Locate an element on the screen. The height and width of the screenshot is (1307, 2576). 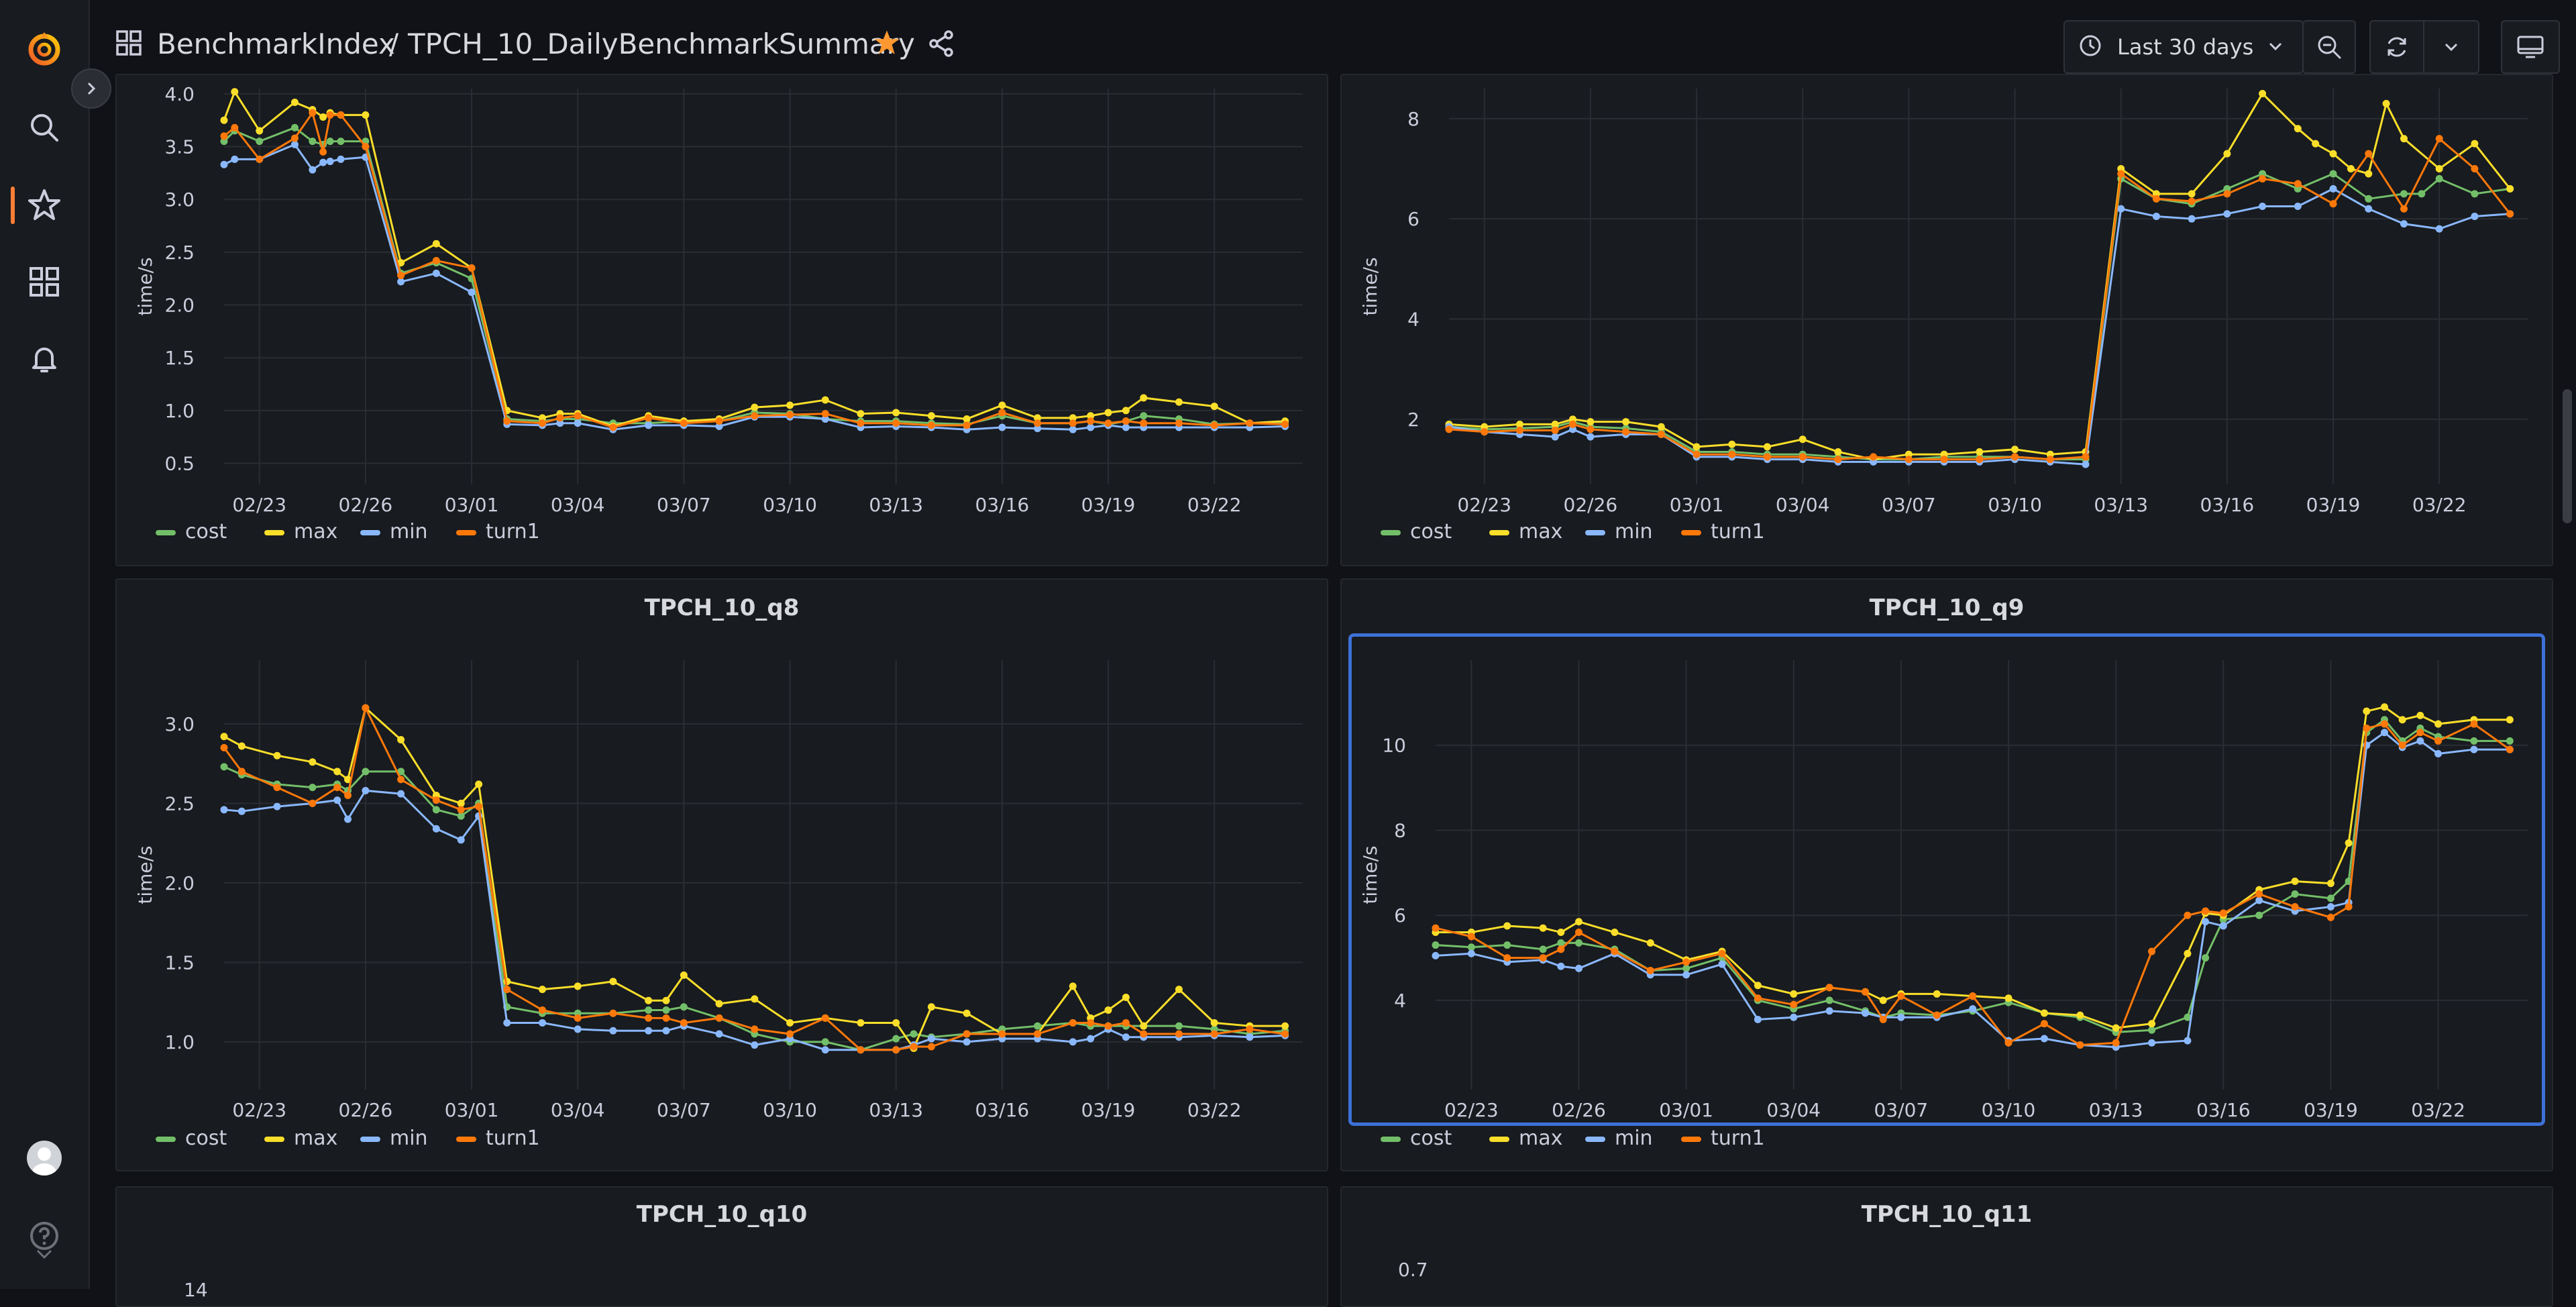
legend-swatch-min is located at coordinates (370, 532).